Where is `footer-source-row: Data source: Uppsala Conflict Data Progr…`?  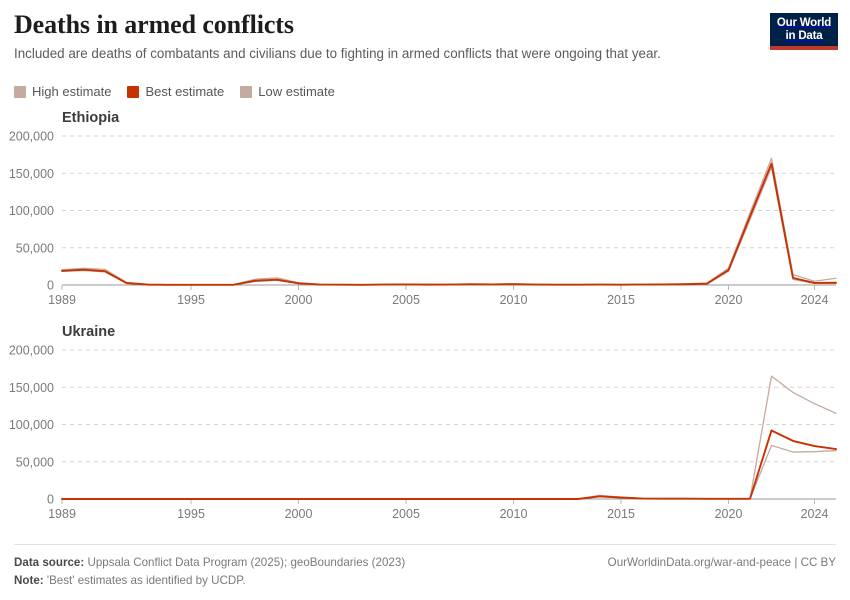 footer-source-row: Data source: Uppsala Conflict Data Progr… is located at coordinates (425, 563).